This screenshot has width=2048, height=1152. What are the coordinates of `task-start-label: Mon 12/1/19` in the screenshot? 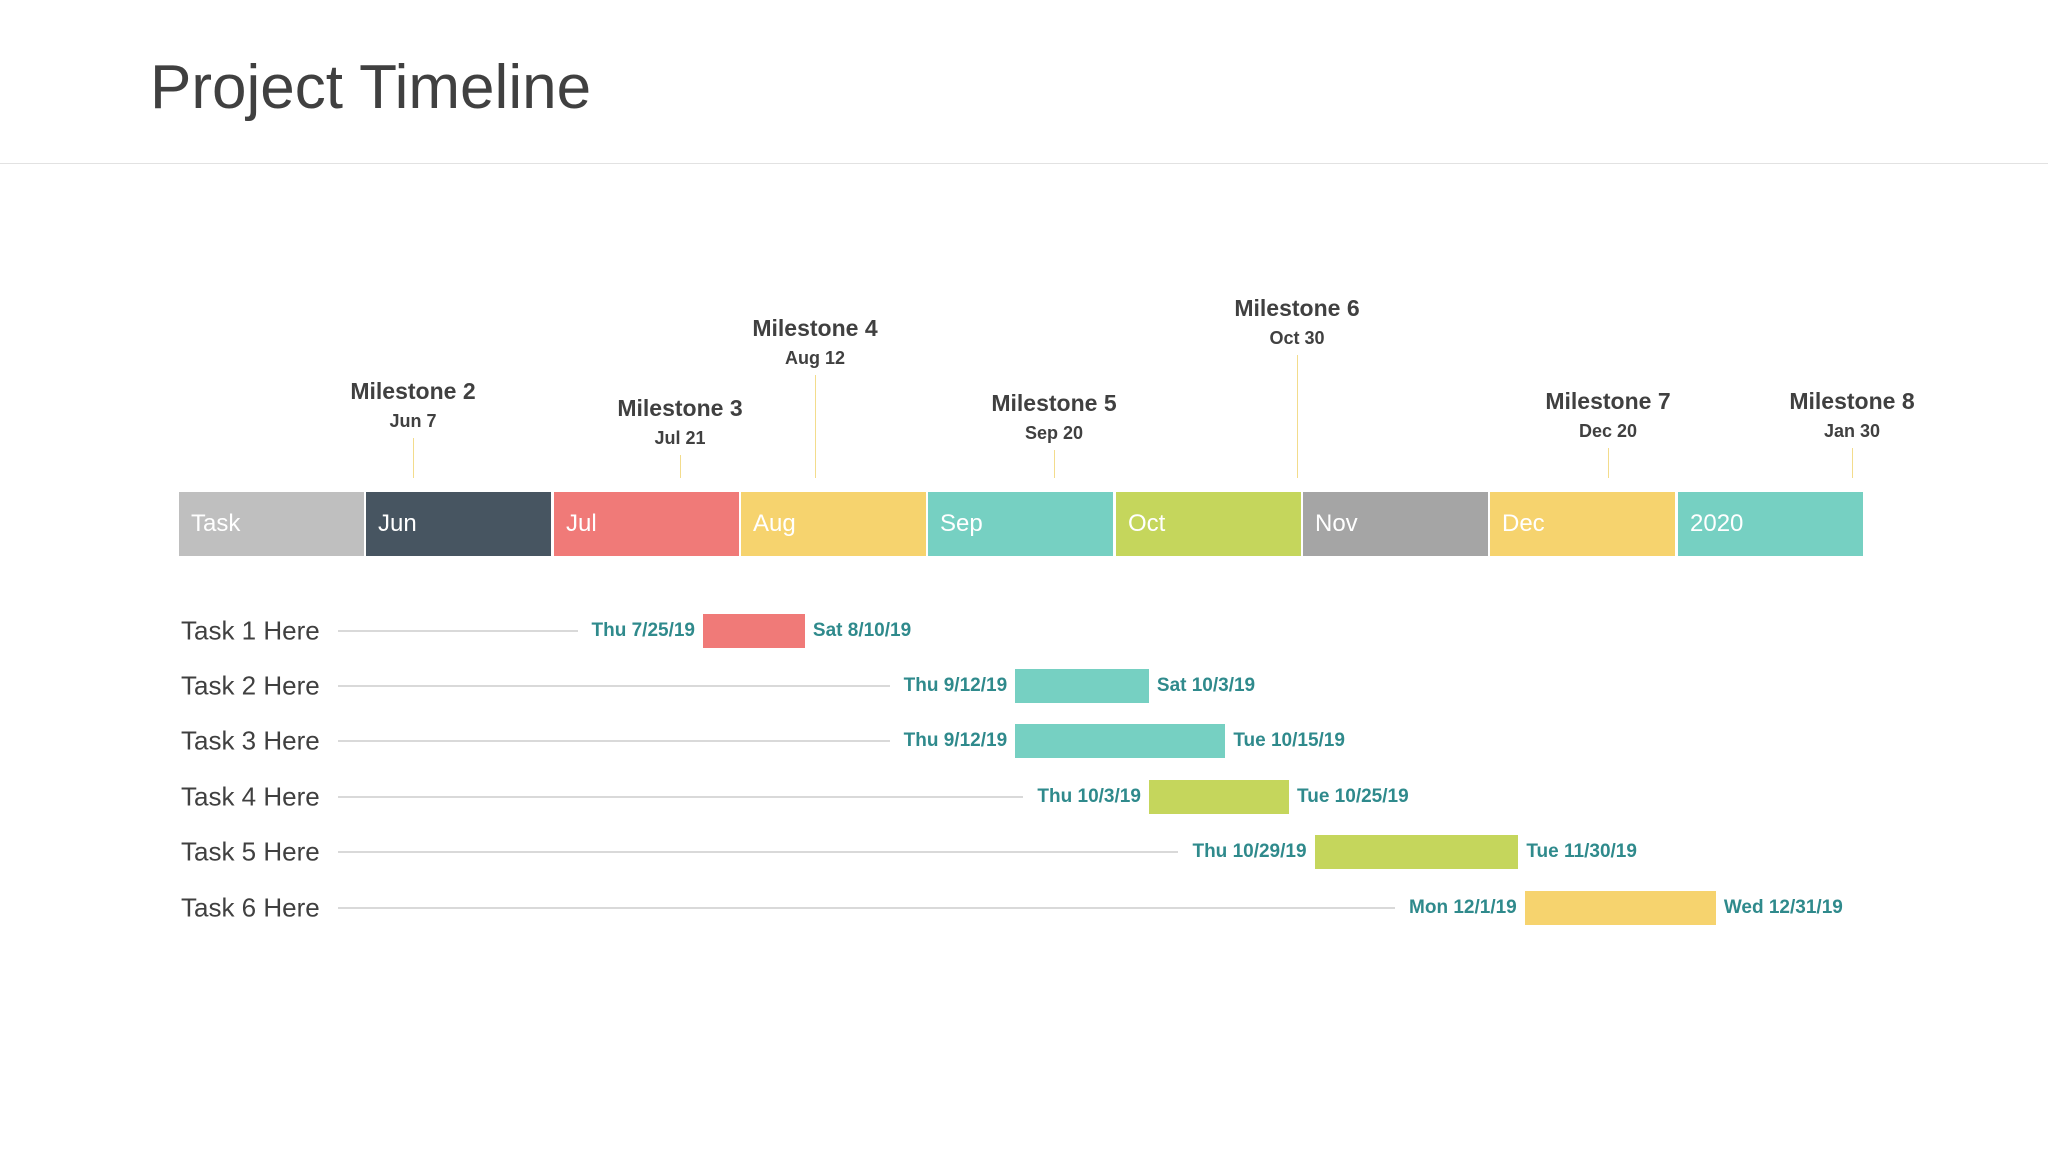 It's located at (1463, 907).